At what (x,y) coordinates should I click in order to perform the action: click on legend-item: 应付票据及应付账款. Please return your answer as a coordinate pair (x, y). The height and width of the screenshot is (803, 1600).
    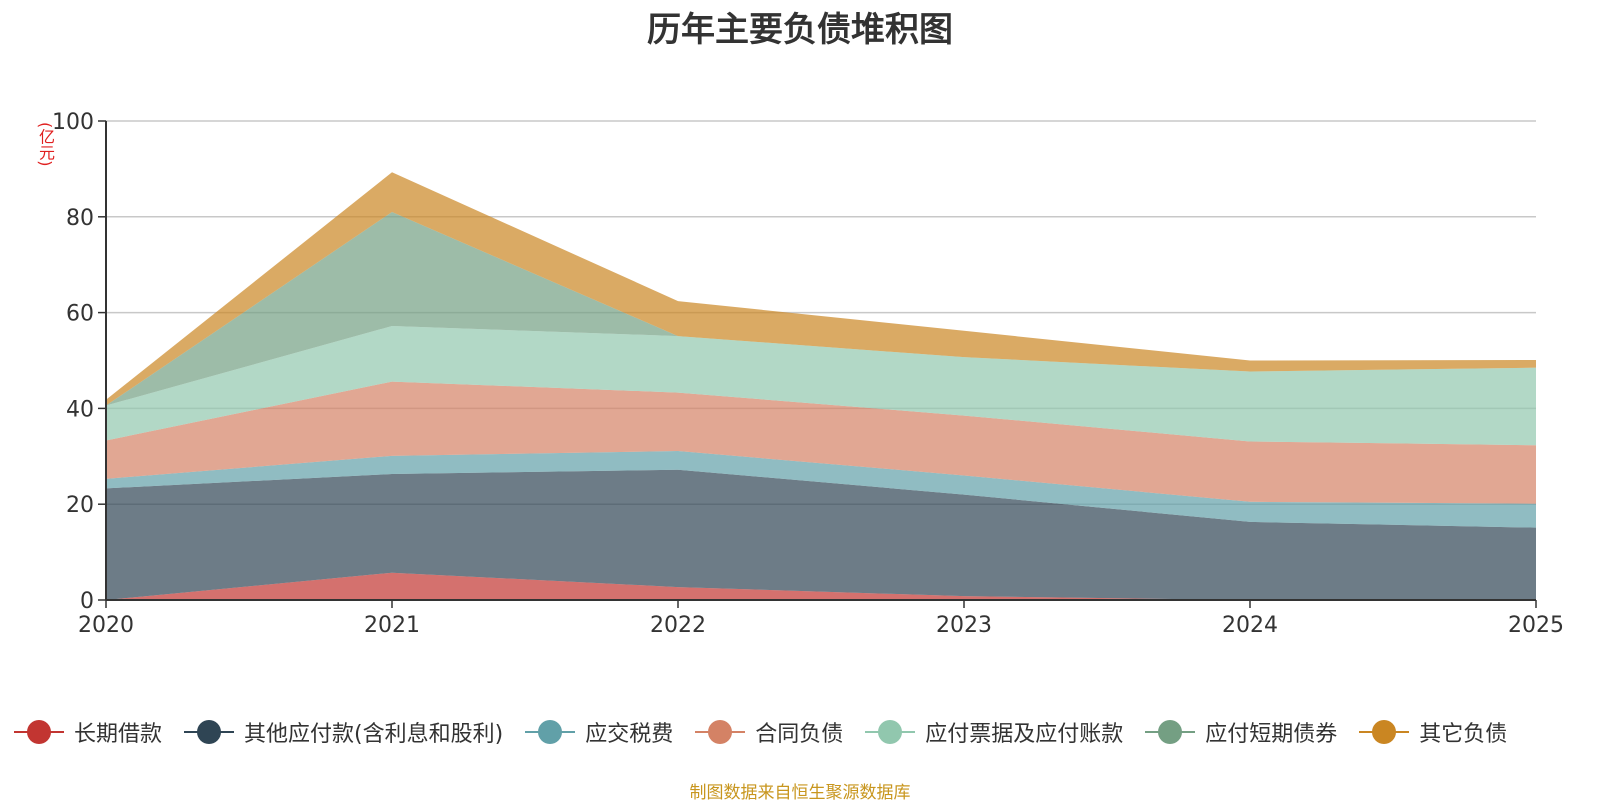
    Looking at the image, I should click on (994, 732).